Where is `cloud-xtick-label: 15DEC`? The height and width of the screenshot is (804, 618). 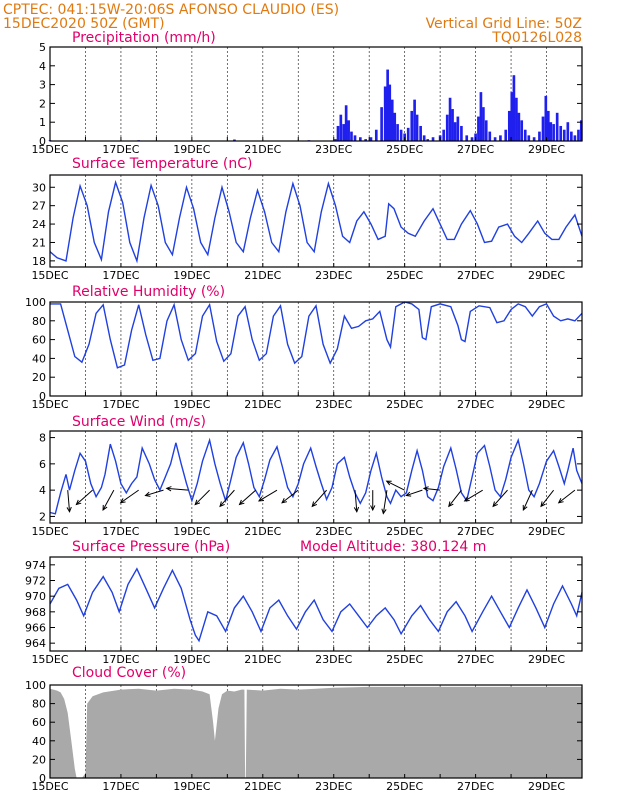
cloud-xtick-label: 15DEC is located at coordinates (49, 786).